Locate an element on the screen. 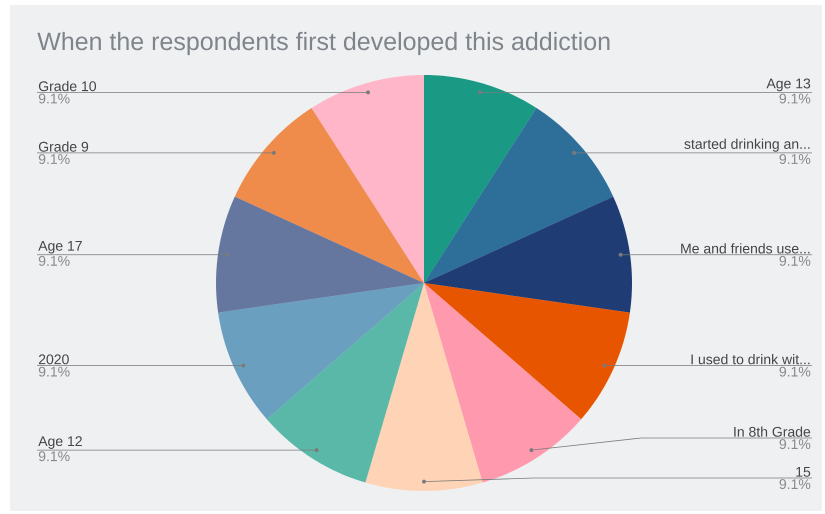  slice-label: 15 is located at coordinates (803, 472).